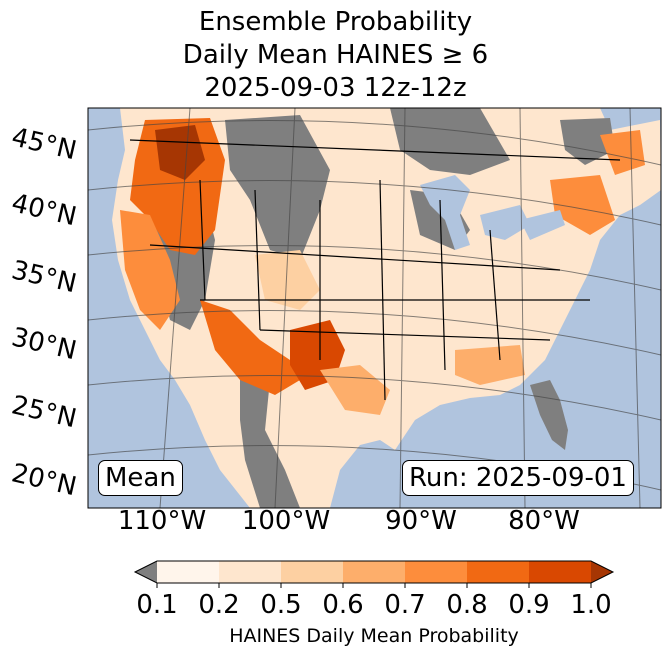 Image resolution: width=671 pixels, height=658 pixels. I want to click on gray-zone-canada, so click(450, 141).